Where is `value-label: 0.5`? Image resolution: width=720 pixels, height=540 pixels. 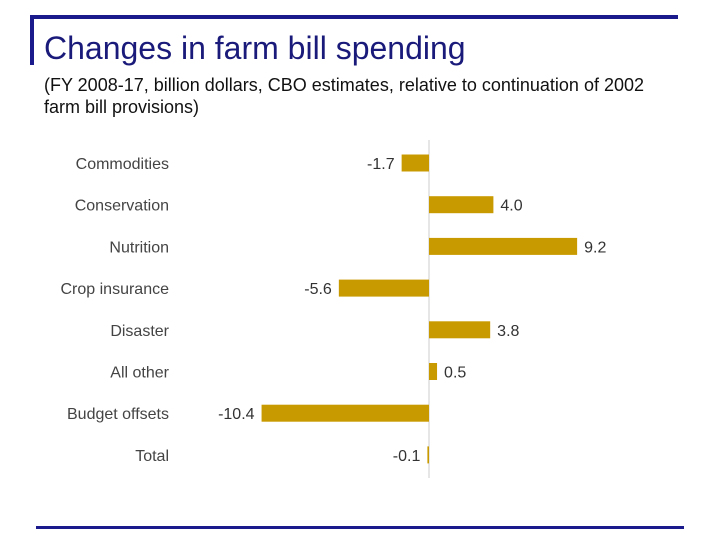
value-label: 0.5 is located at coordinates (455, 373).